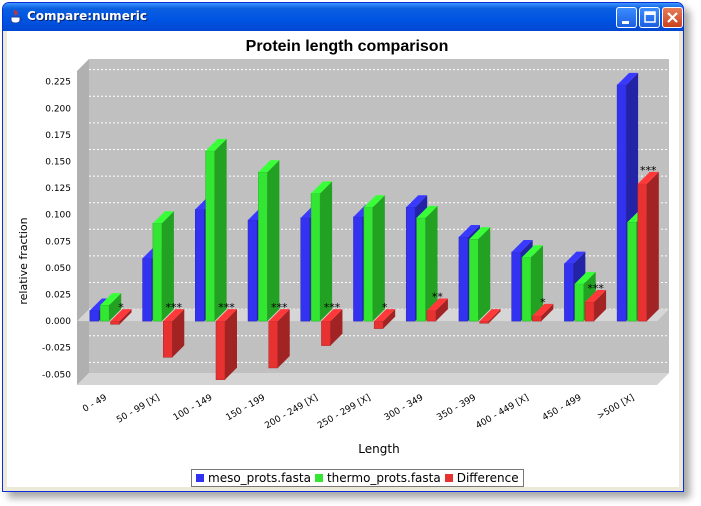 The width and height of the screenshot is (701, 506). Describe the element at coordinates (343, 17) in the screenshot. I see `title-bar: Compare:numeric` at that location.